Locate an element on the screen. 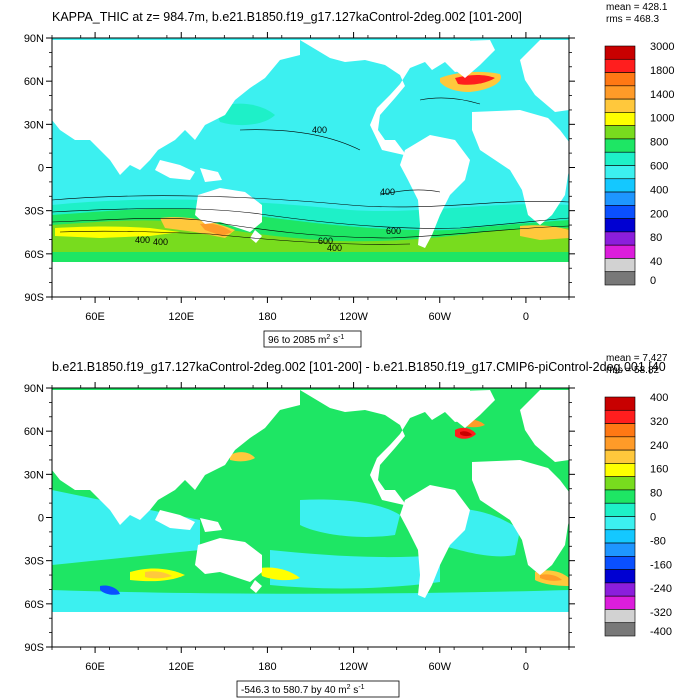 This screenshot has width=700, height=700. contour-label-group-1: 400 400 400 600 600 400 400 is located at coordinates (268, 189).